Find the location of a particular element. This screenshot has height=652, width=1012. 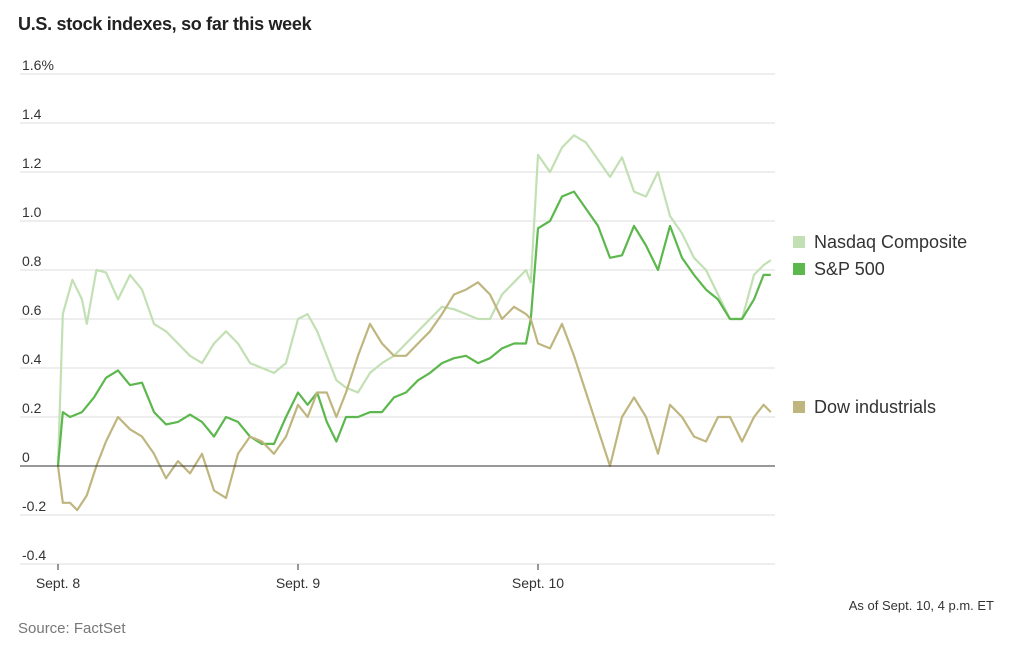

chart-title: U.S. stock indexes, so far this week is located at coordinates (165, 24).